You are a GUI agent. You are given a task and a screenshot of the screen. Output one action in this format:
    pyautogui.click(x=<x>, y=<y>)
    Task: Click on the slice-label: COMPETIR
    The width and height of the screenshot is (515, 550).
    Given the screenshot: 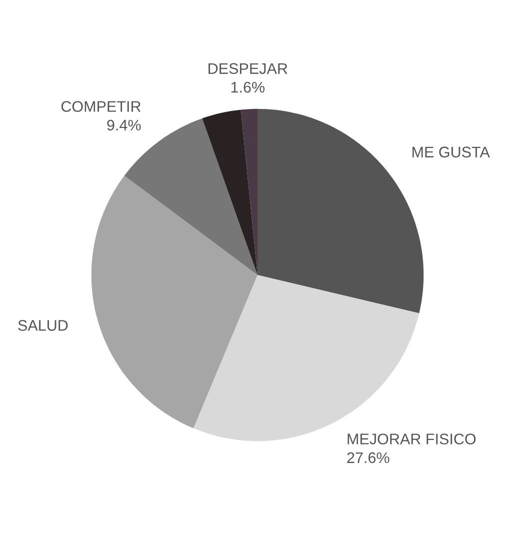 What is the action you would take?
    pyautogui.click(x=101, y=106)
    